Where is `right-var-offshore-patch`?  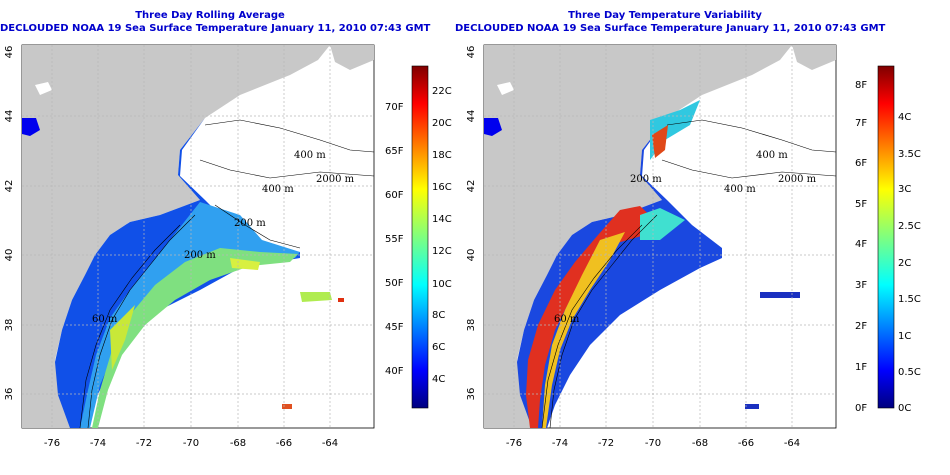 right-var-offshore-patch is located at coordinates (780, 295).